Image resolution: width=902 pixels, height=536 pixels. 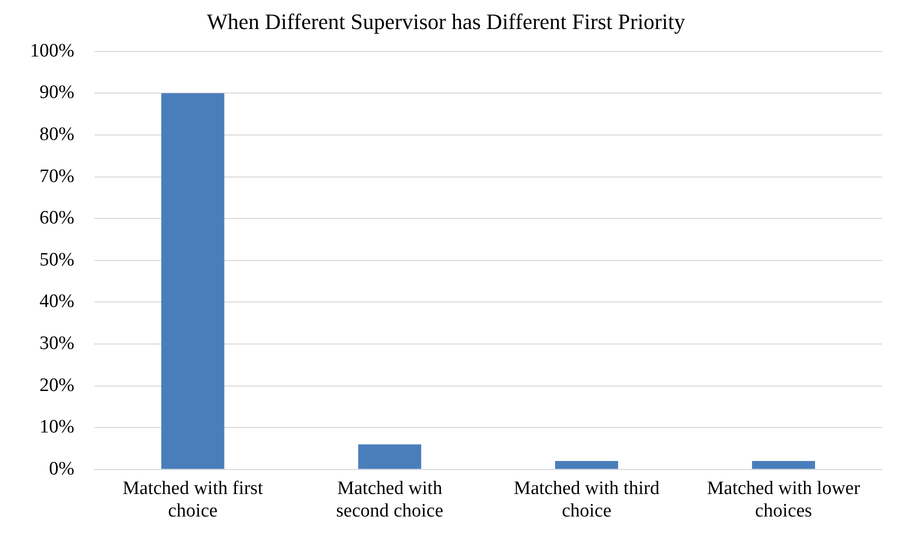 I want to click on x-tick-label: Matched with second choice, so click(x=390, y=500).